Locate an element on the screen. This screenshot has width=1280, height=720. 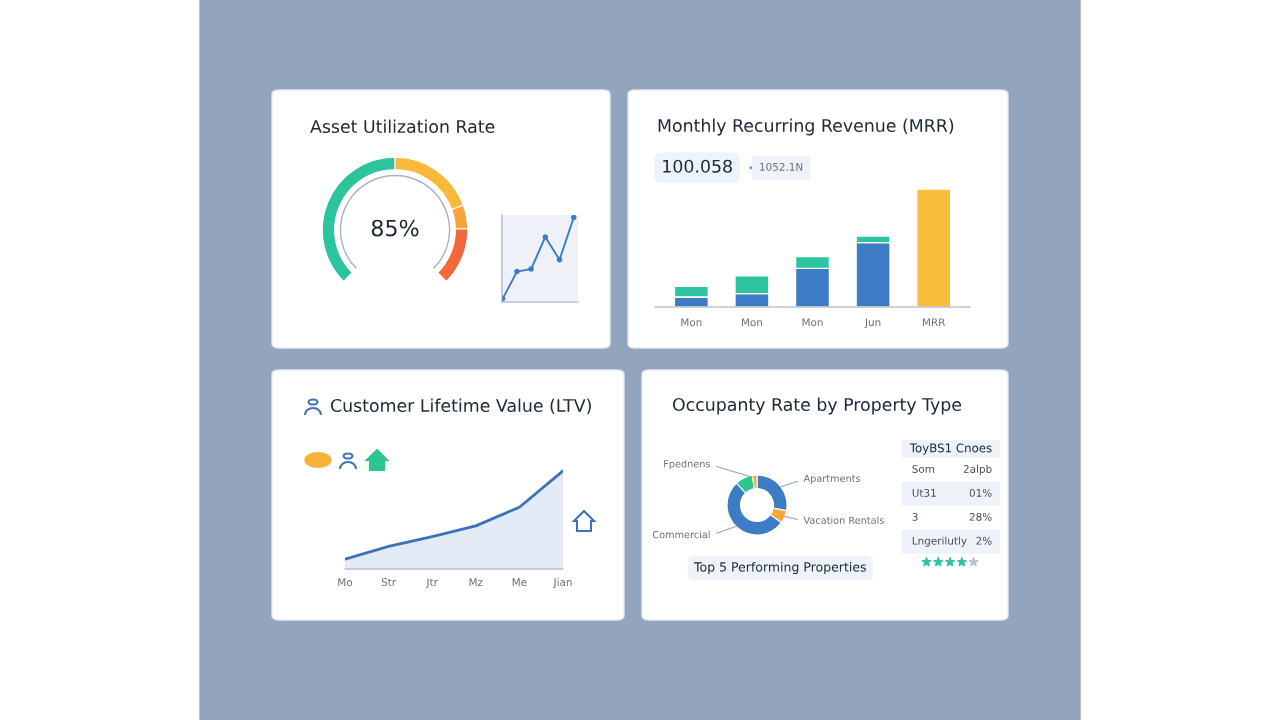
chart-title: Customer Lifetime Value (LTV) is located at coordinates (460, 406).